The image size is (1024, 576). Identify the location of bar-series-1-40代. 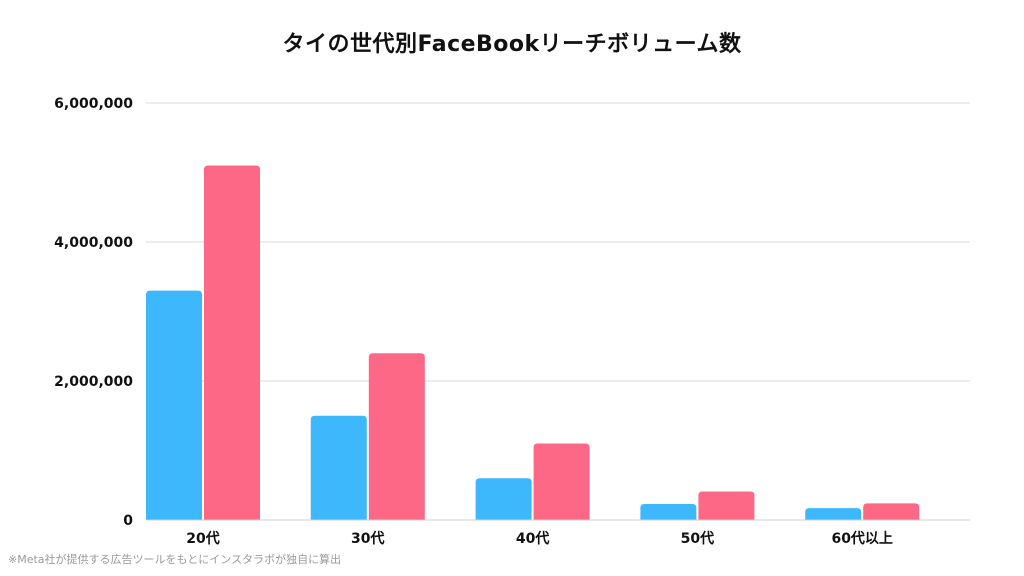
(503, 499).